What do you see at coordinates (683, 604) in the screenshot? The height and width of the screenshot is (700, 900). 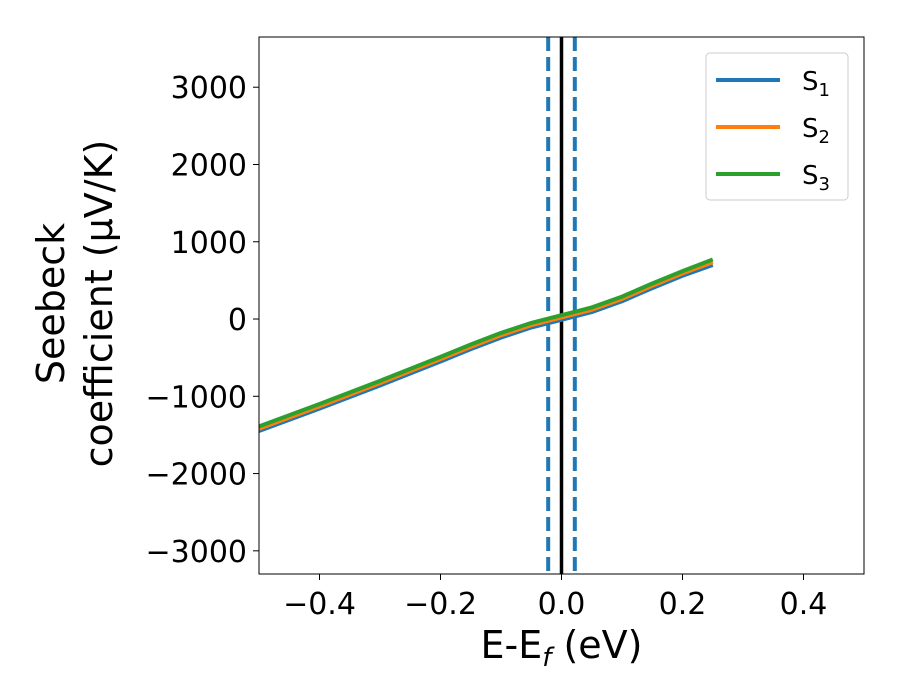 I see `x-tick-label: 0.2` at bounding box center [683, 604].